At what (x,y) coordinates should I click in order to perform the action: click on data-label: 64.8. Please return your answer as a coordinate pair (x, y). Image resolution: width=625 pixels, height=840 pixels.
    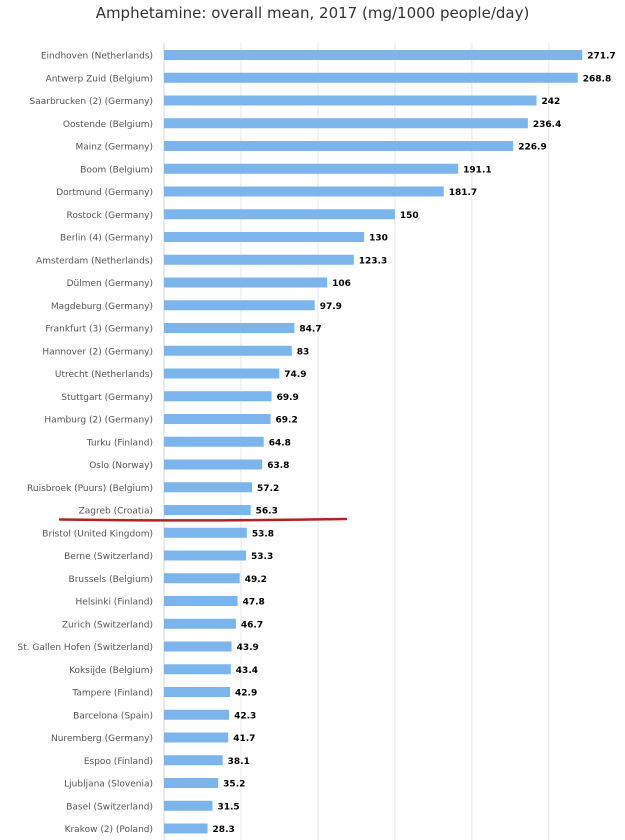
    Looking at the image, I should click on (280, 443).